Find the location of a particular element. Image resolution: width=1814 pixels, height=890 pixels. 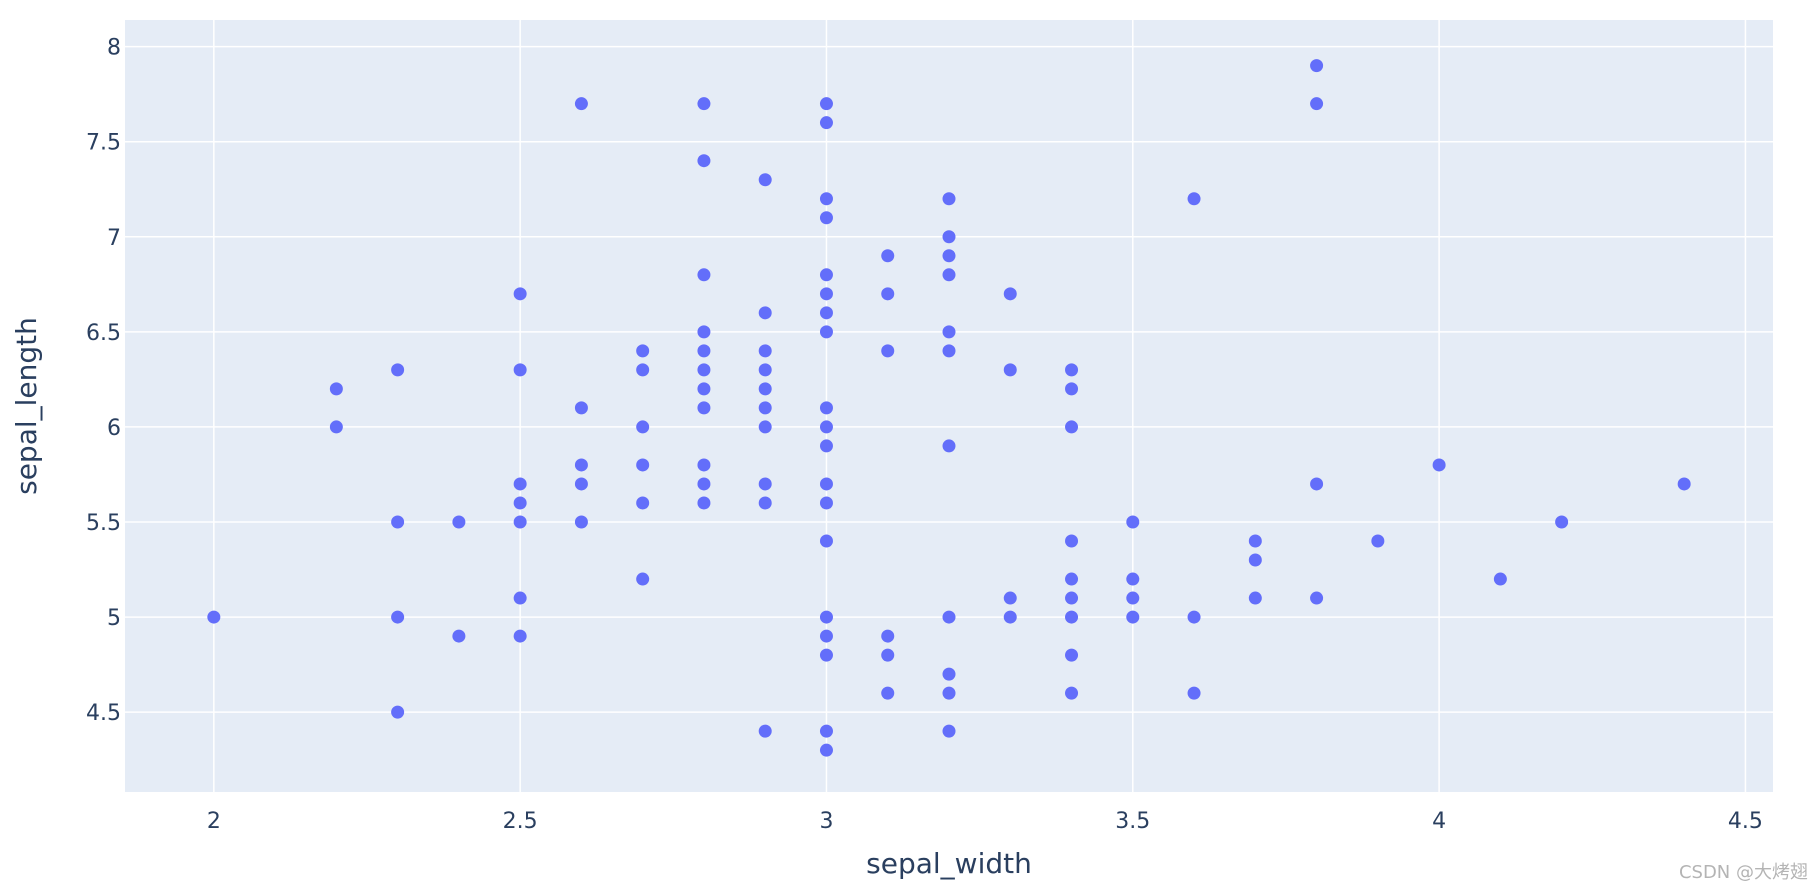

x-tick-label: 4.5 is located at coordinates (1745, 821).